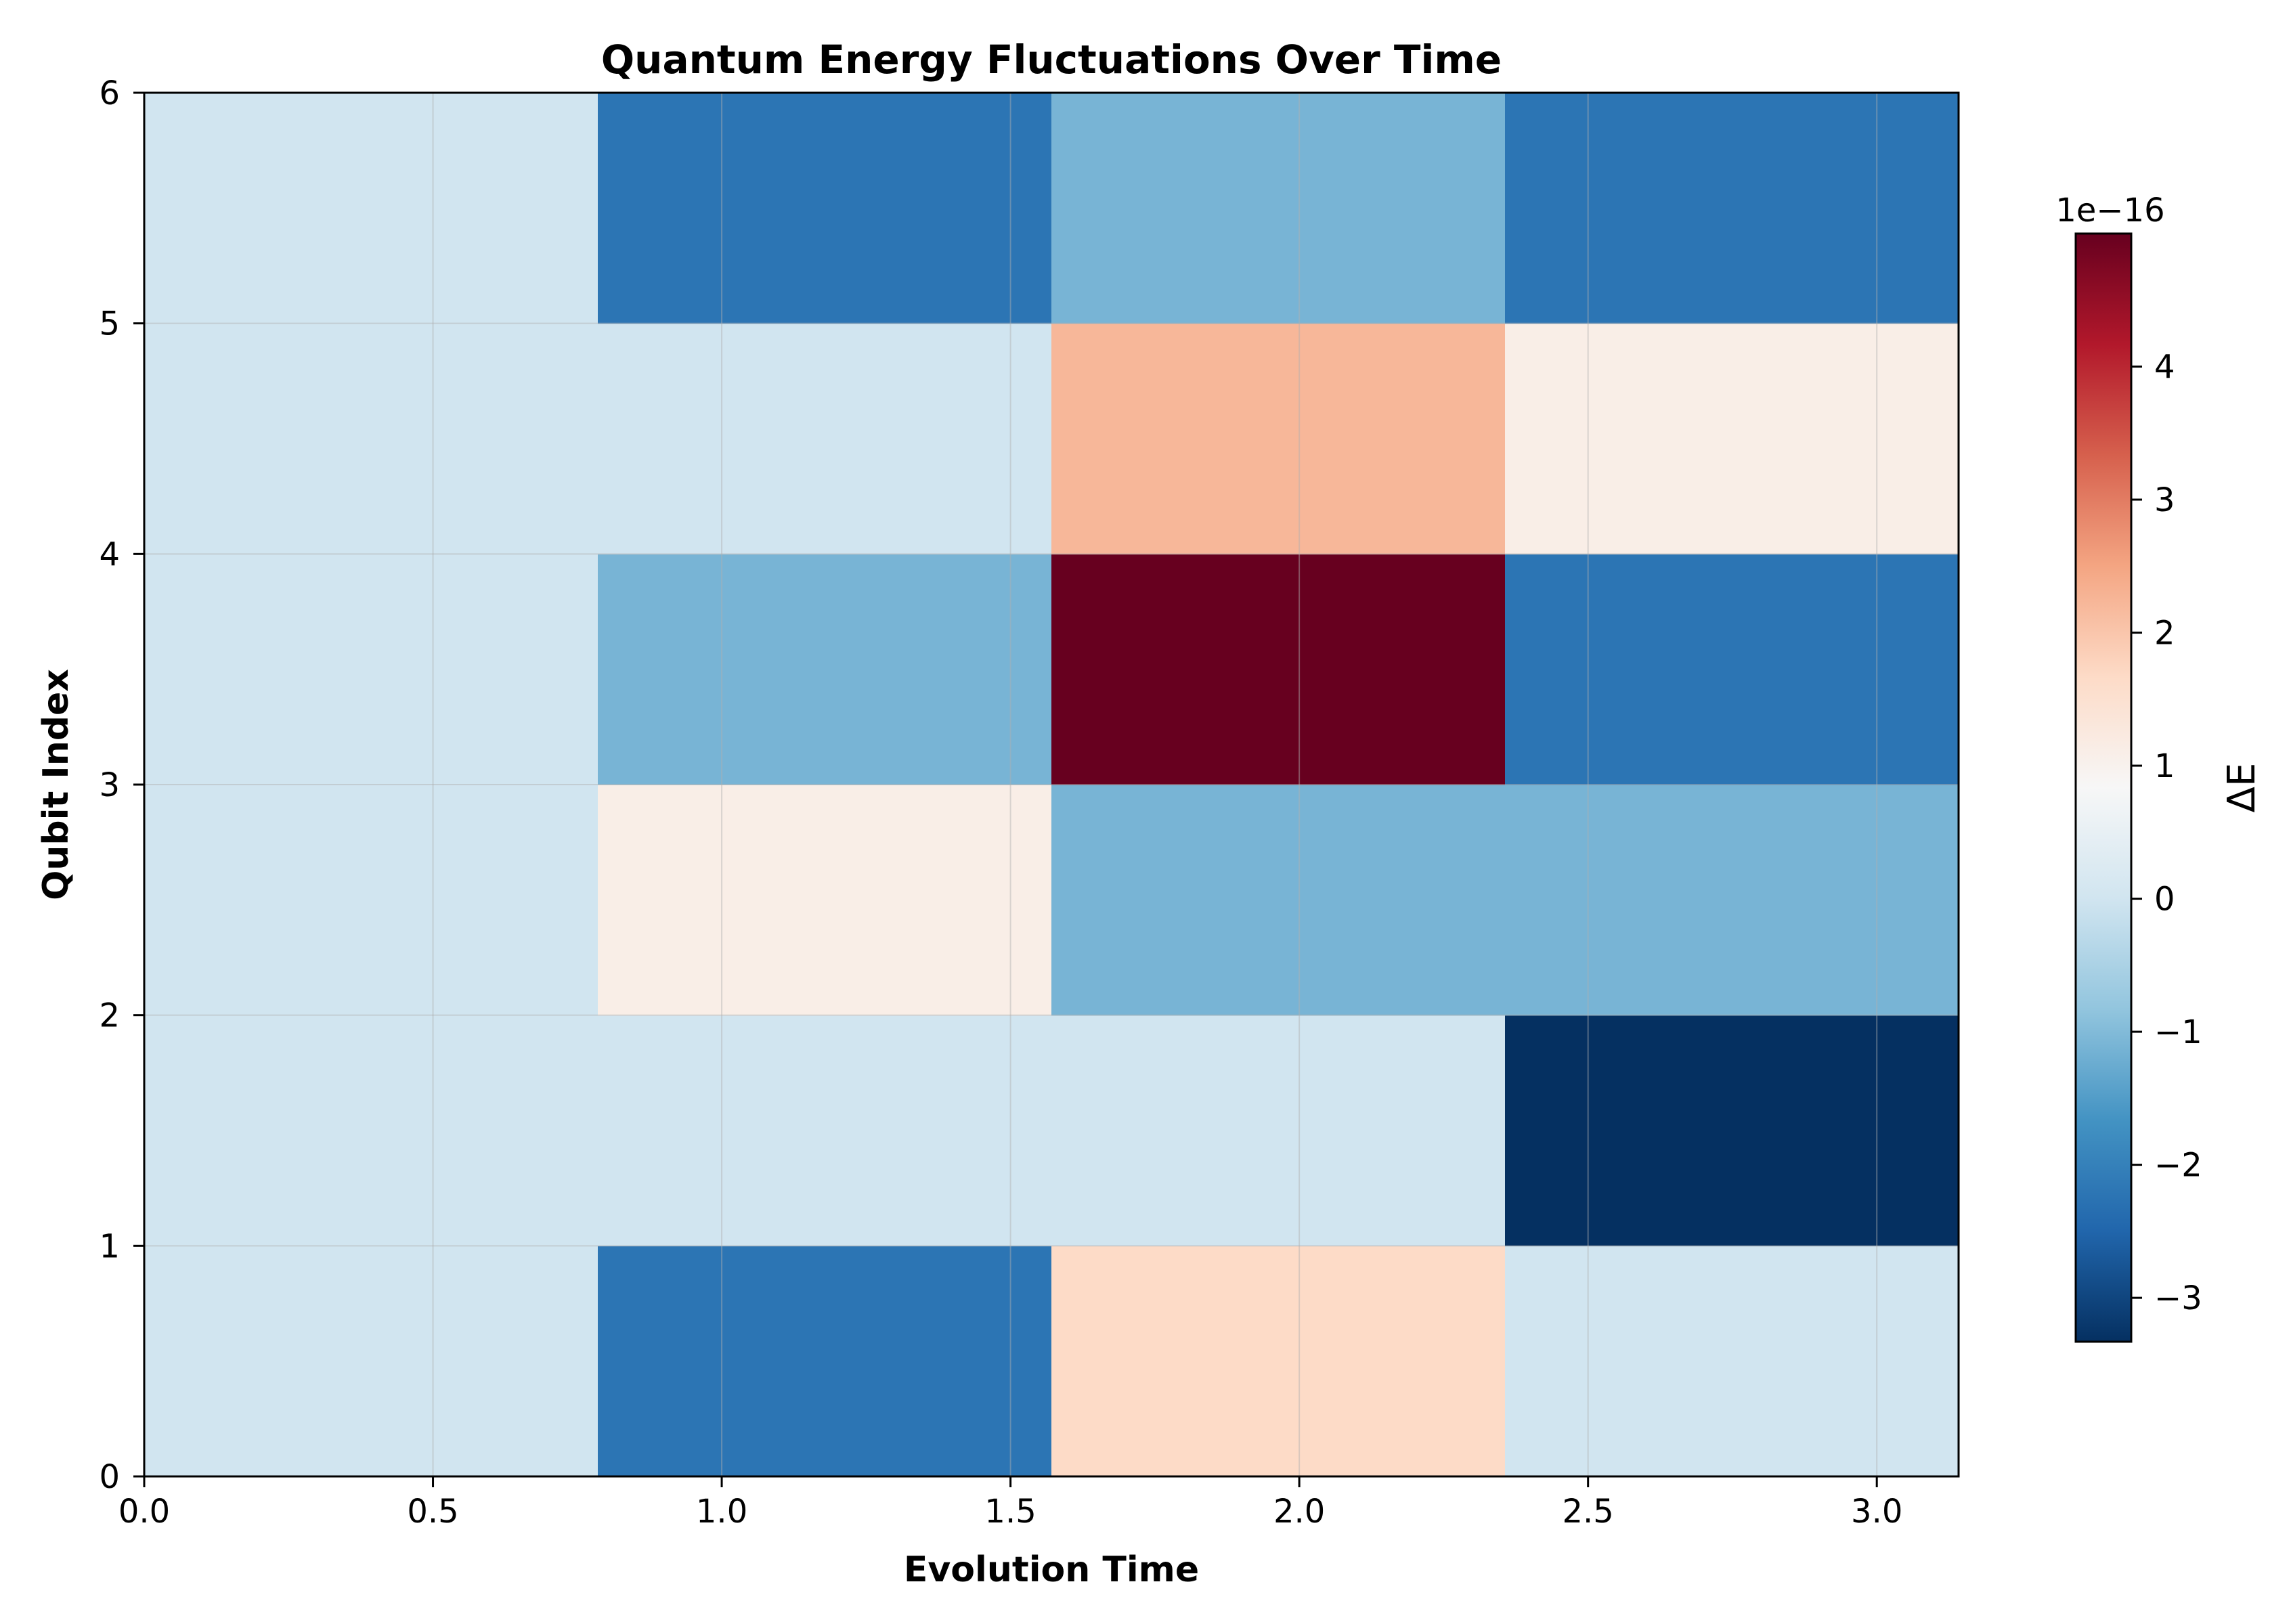  I want to click on colorbar-tick-label: −2, so click(2178, 1166).